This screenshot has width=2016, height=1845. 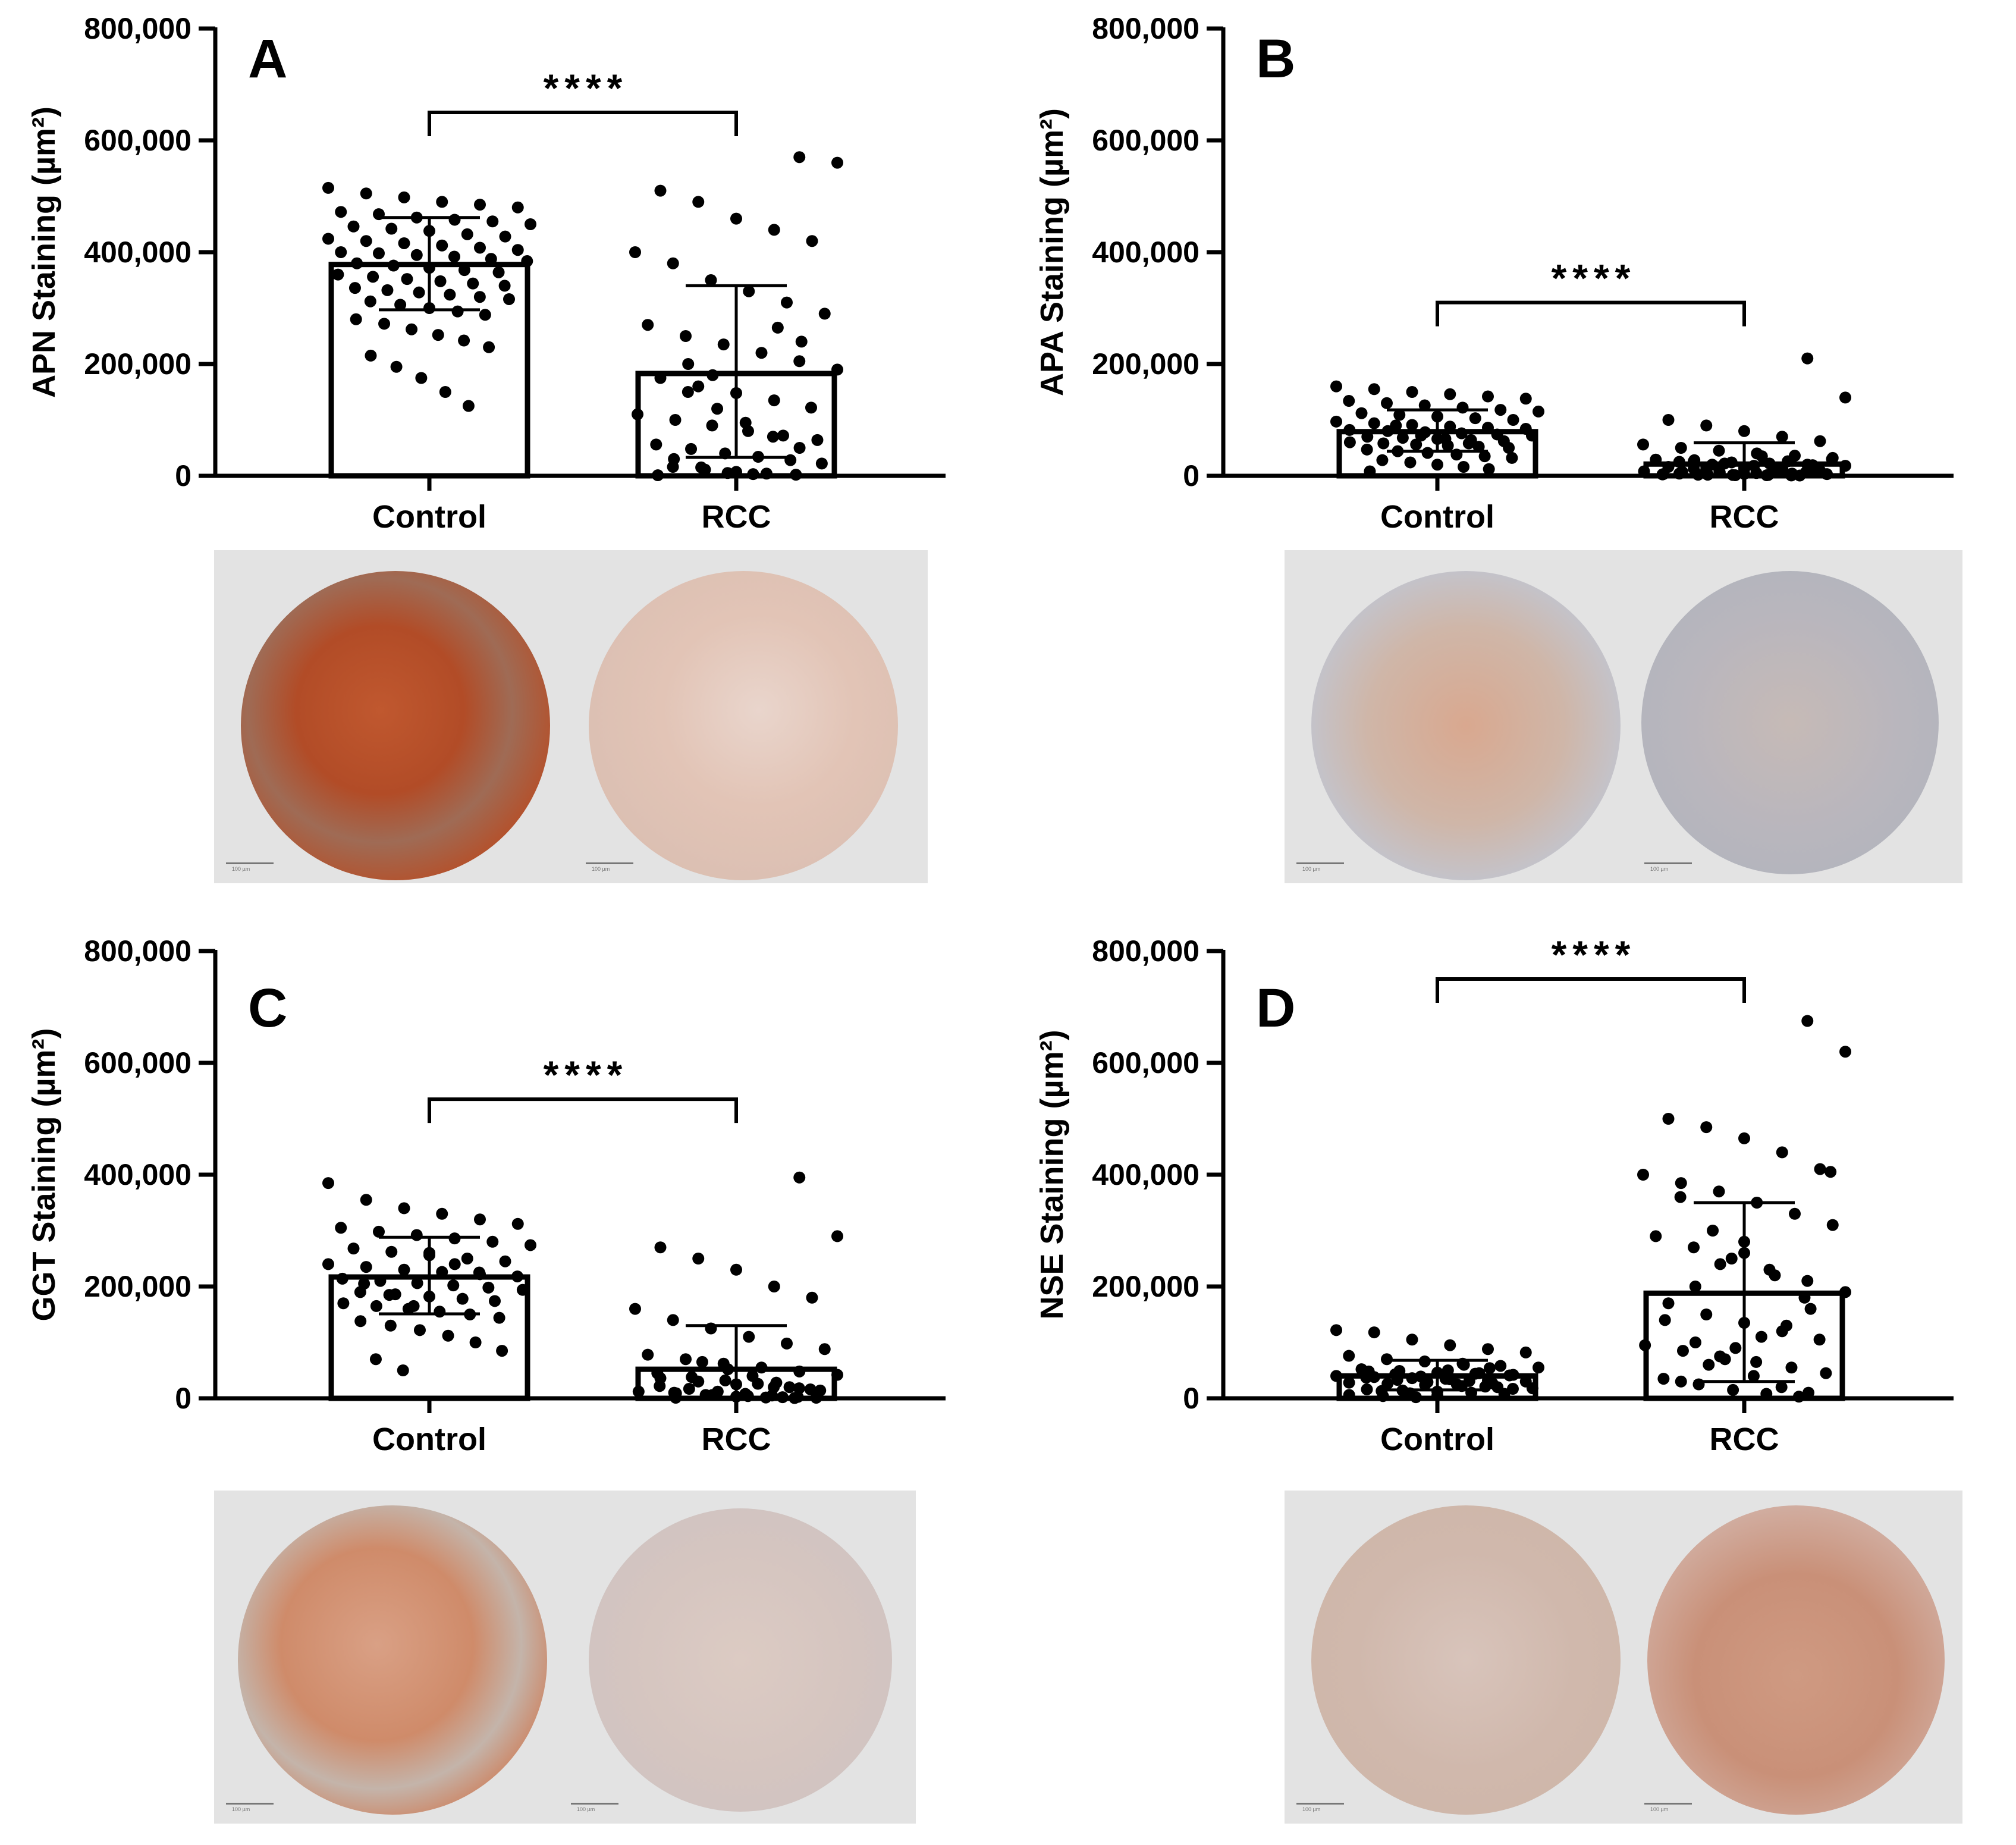 What do you see at coordinates (44, 252) in the screenshot?
I see `panel-a-y-axis-title: APN Staining (µm²)` at bounding box center [44, 252].